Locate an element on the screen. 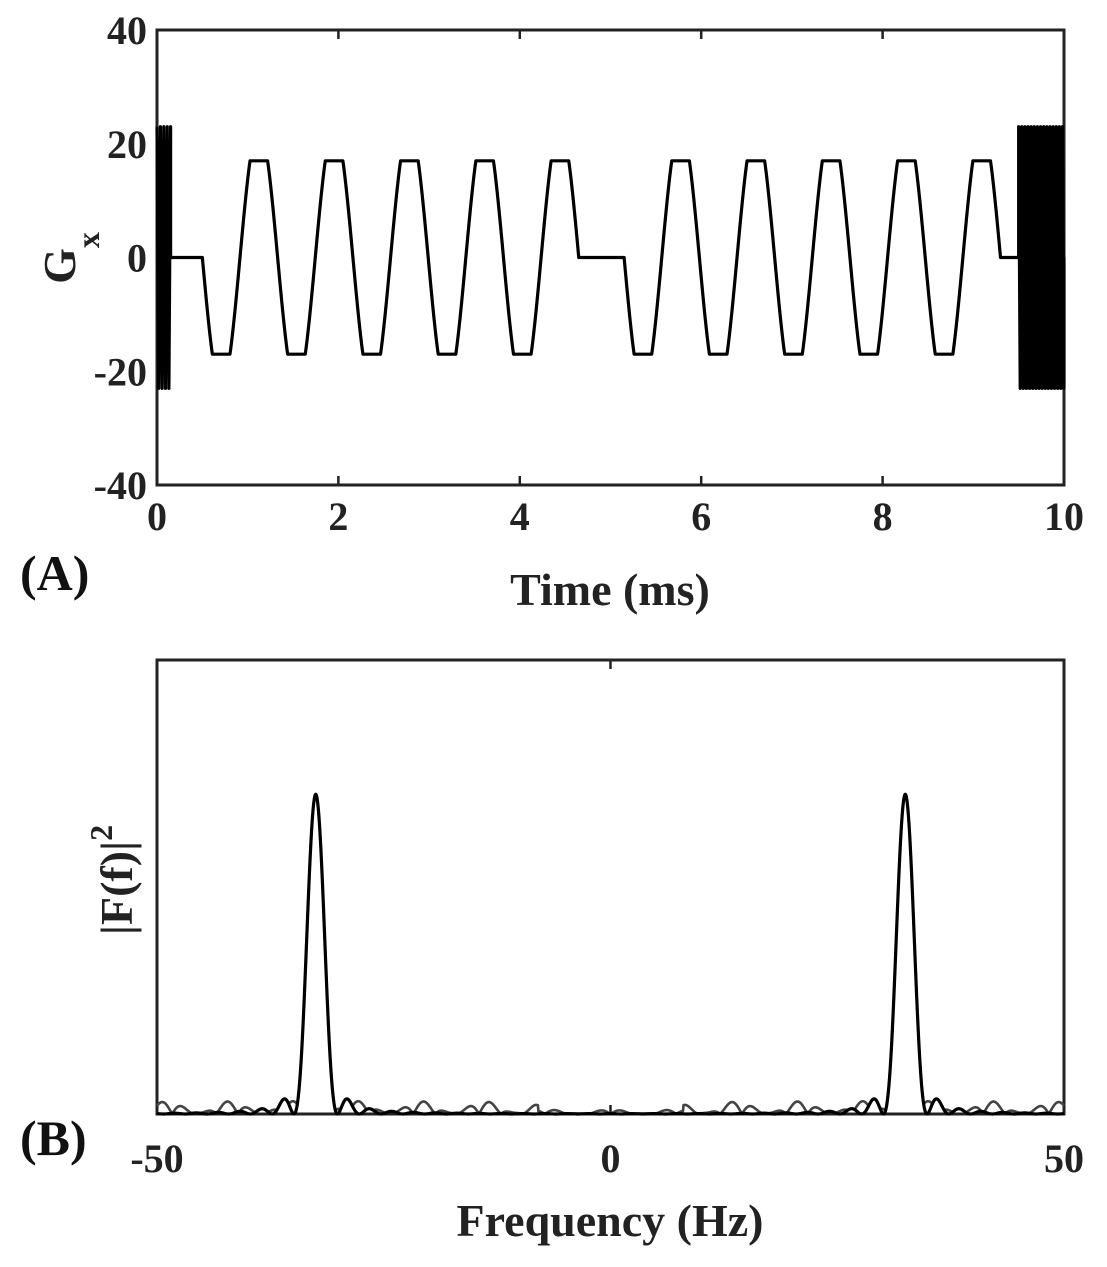 The height and width of the screenshot is (1267, 1107). x-axis-title-a: Time (ms) is located at coordinates (610, 589).